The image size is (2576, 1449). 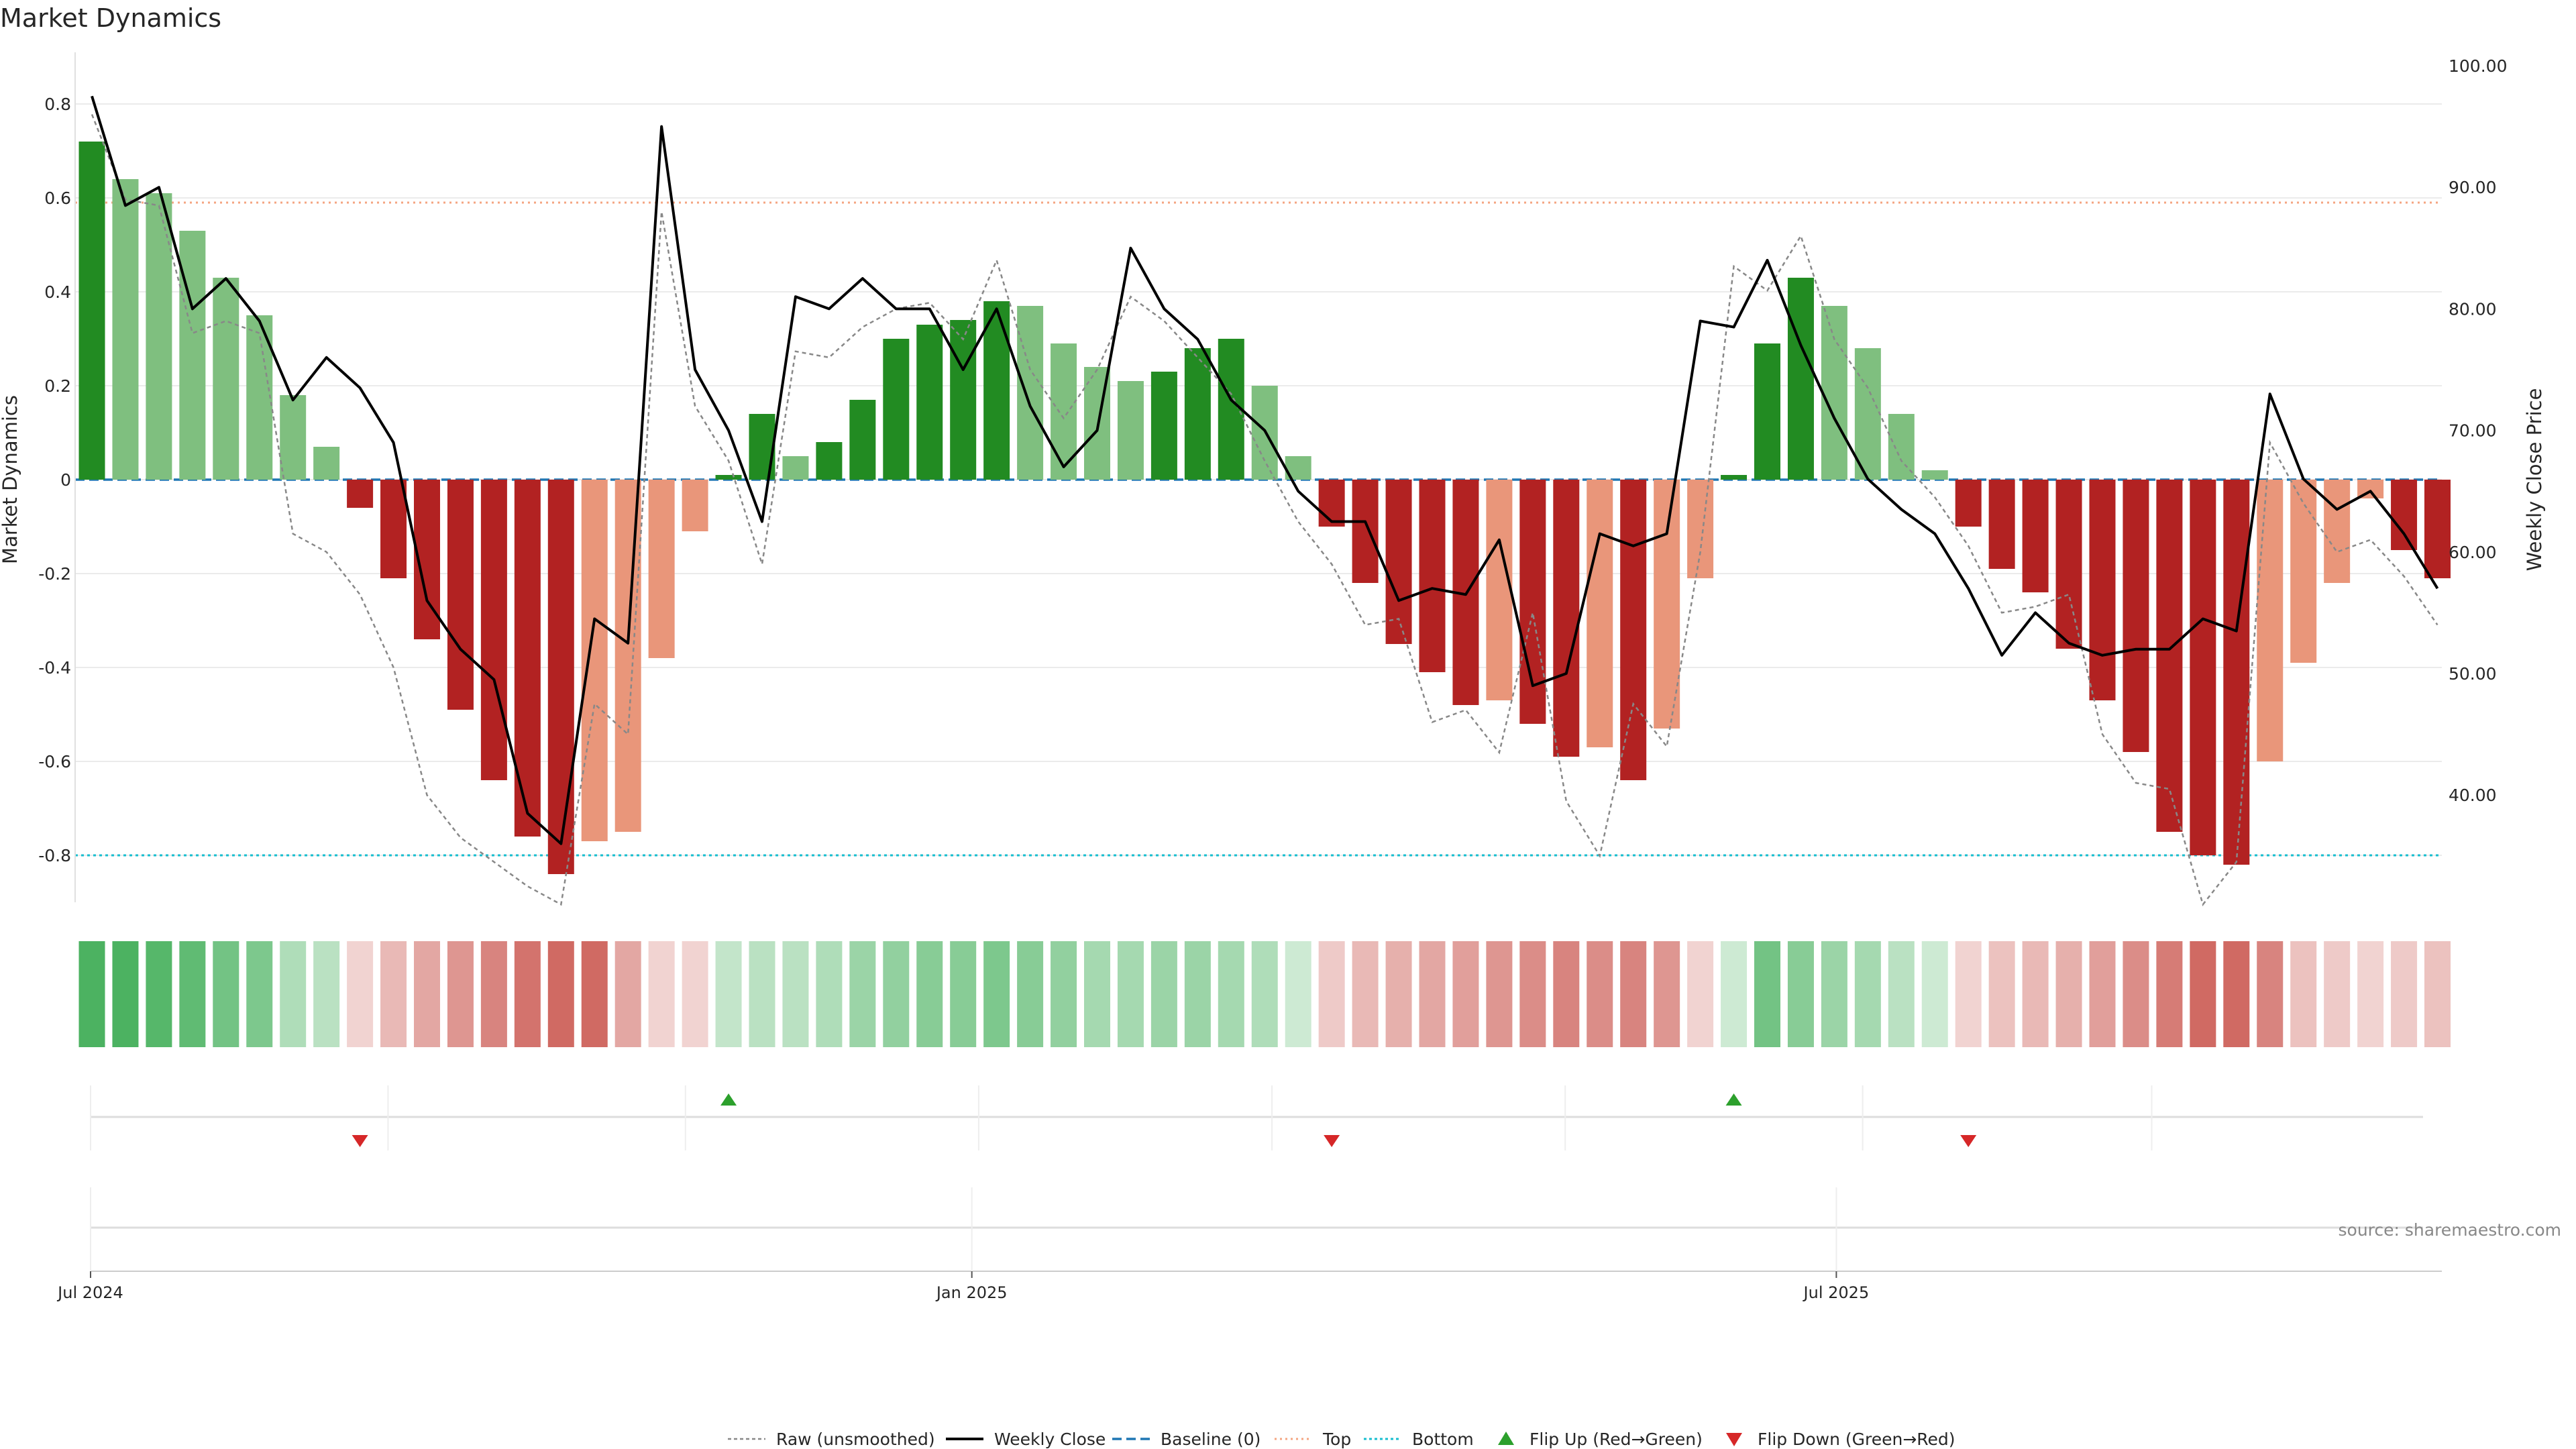 What do you see at coordinates (1836, 1292) in the screenshot?
I see `x-tick-label: Jul 2025` at bounding box center [1836, 1292].